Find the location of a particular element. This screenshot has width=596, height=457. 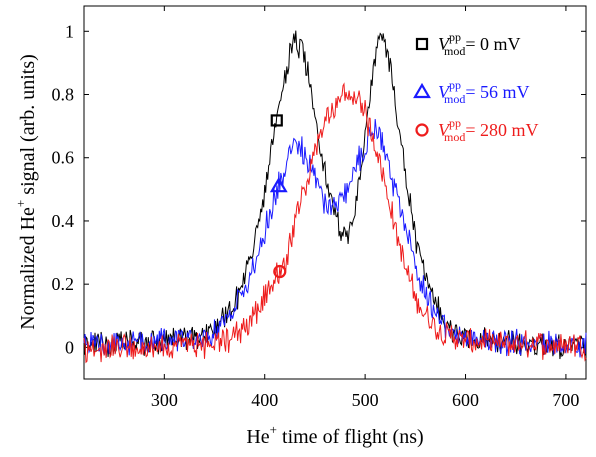

y-tick-label: 0.2 is located at coordinates (63, 284).